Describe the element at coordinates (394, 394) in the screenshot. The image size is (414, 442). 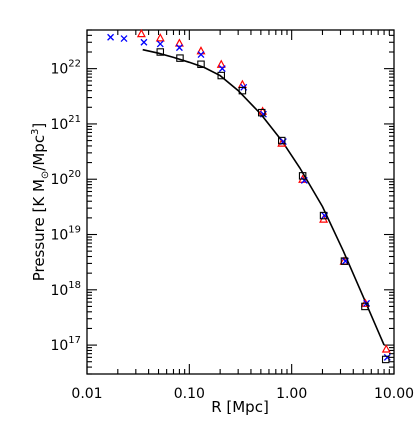
I see `x-tick-label: 10.00` at that location.